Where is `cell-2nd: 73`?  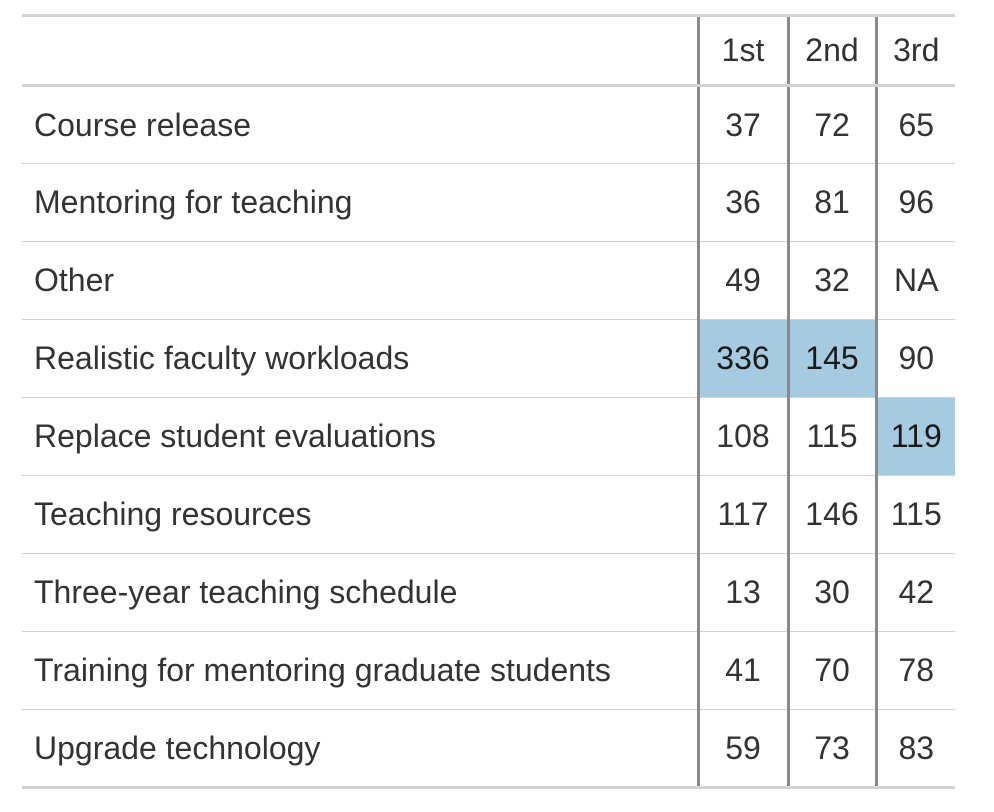
cell-2nd: 73 is located at coordinates (831, 749).